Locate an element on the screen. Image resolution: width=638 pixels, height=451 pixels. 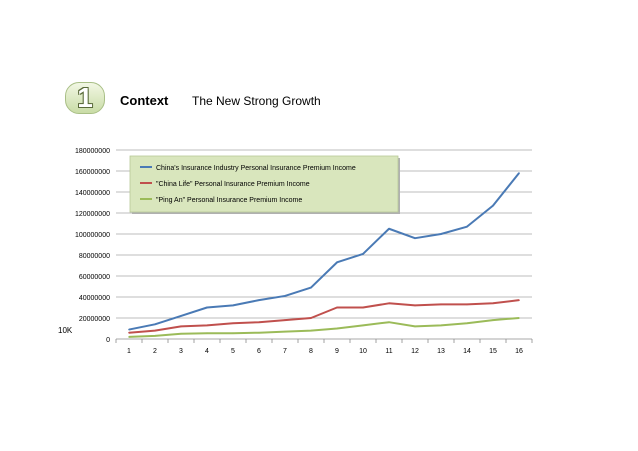
legend-box is located at coordinates (264, 184).